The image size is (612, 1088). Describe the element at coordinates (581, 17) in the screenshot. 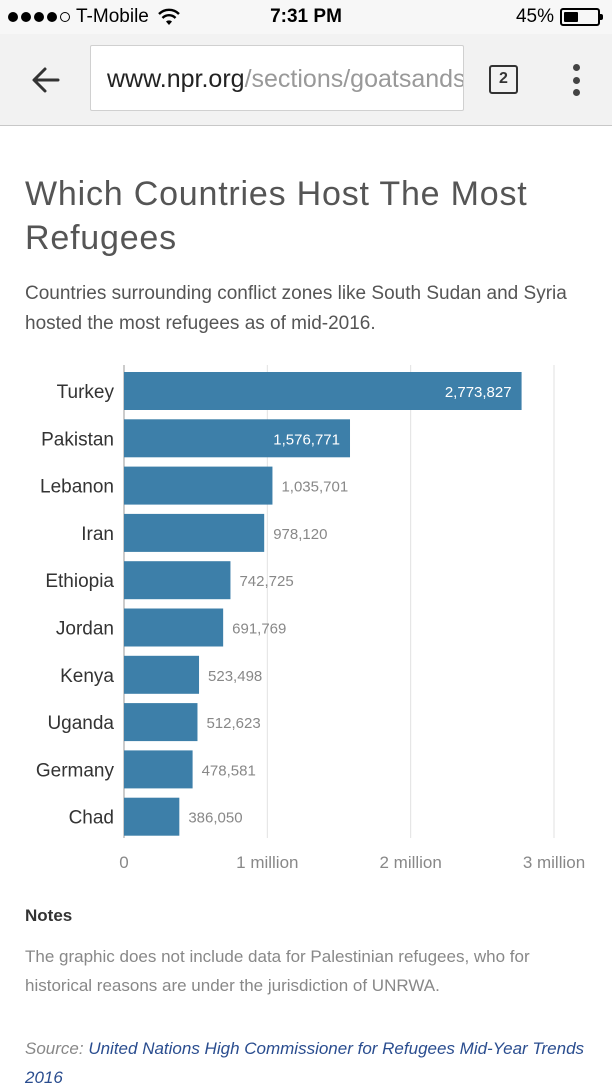

I see `battery-icon` at that location.